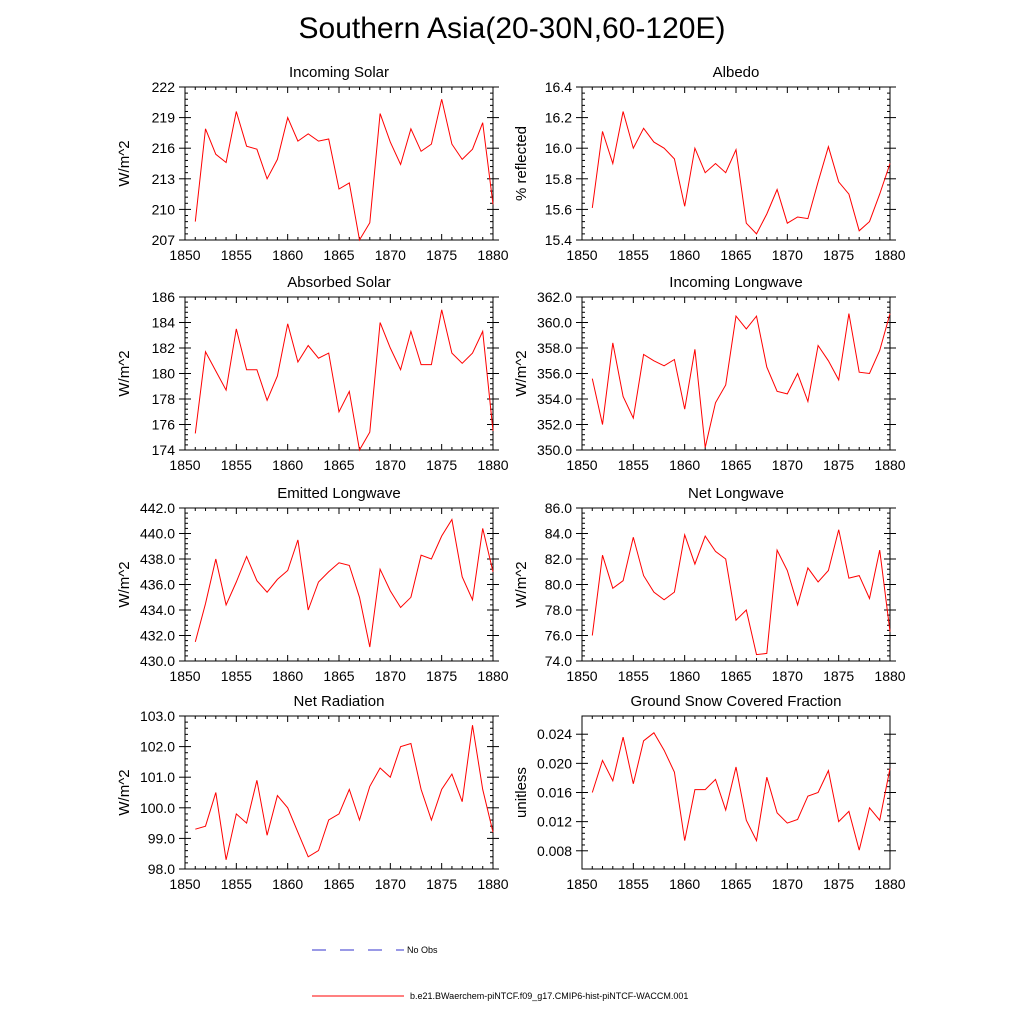  I want to click on y-tick-label: 434.0, so click(157, 610).